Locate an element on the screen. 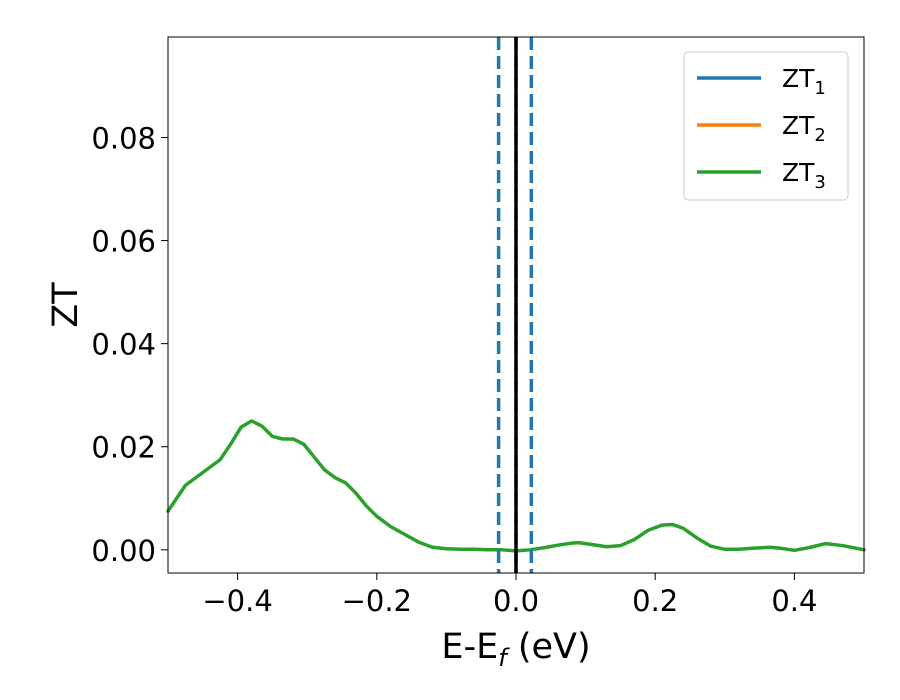  legend-label-subscript: 3 is located at coordinates (819, 182).